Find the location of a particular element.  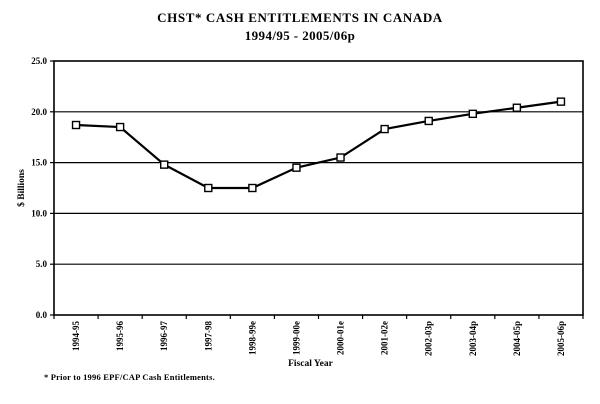

x-tick-label: 1996-97 is located at coordinates (164, 336).